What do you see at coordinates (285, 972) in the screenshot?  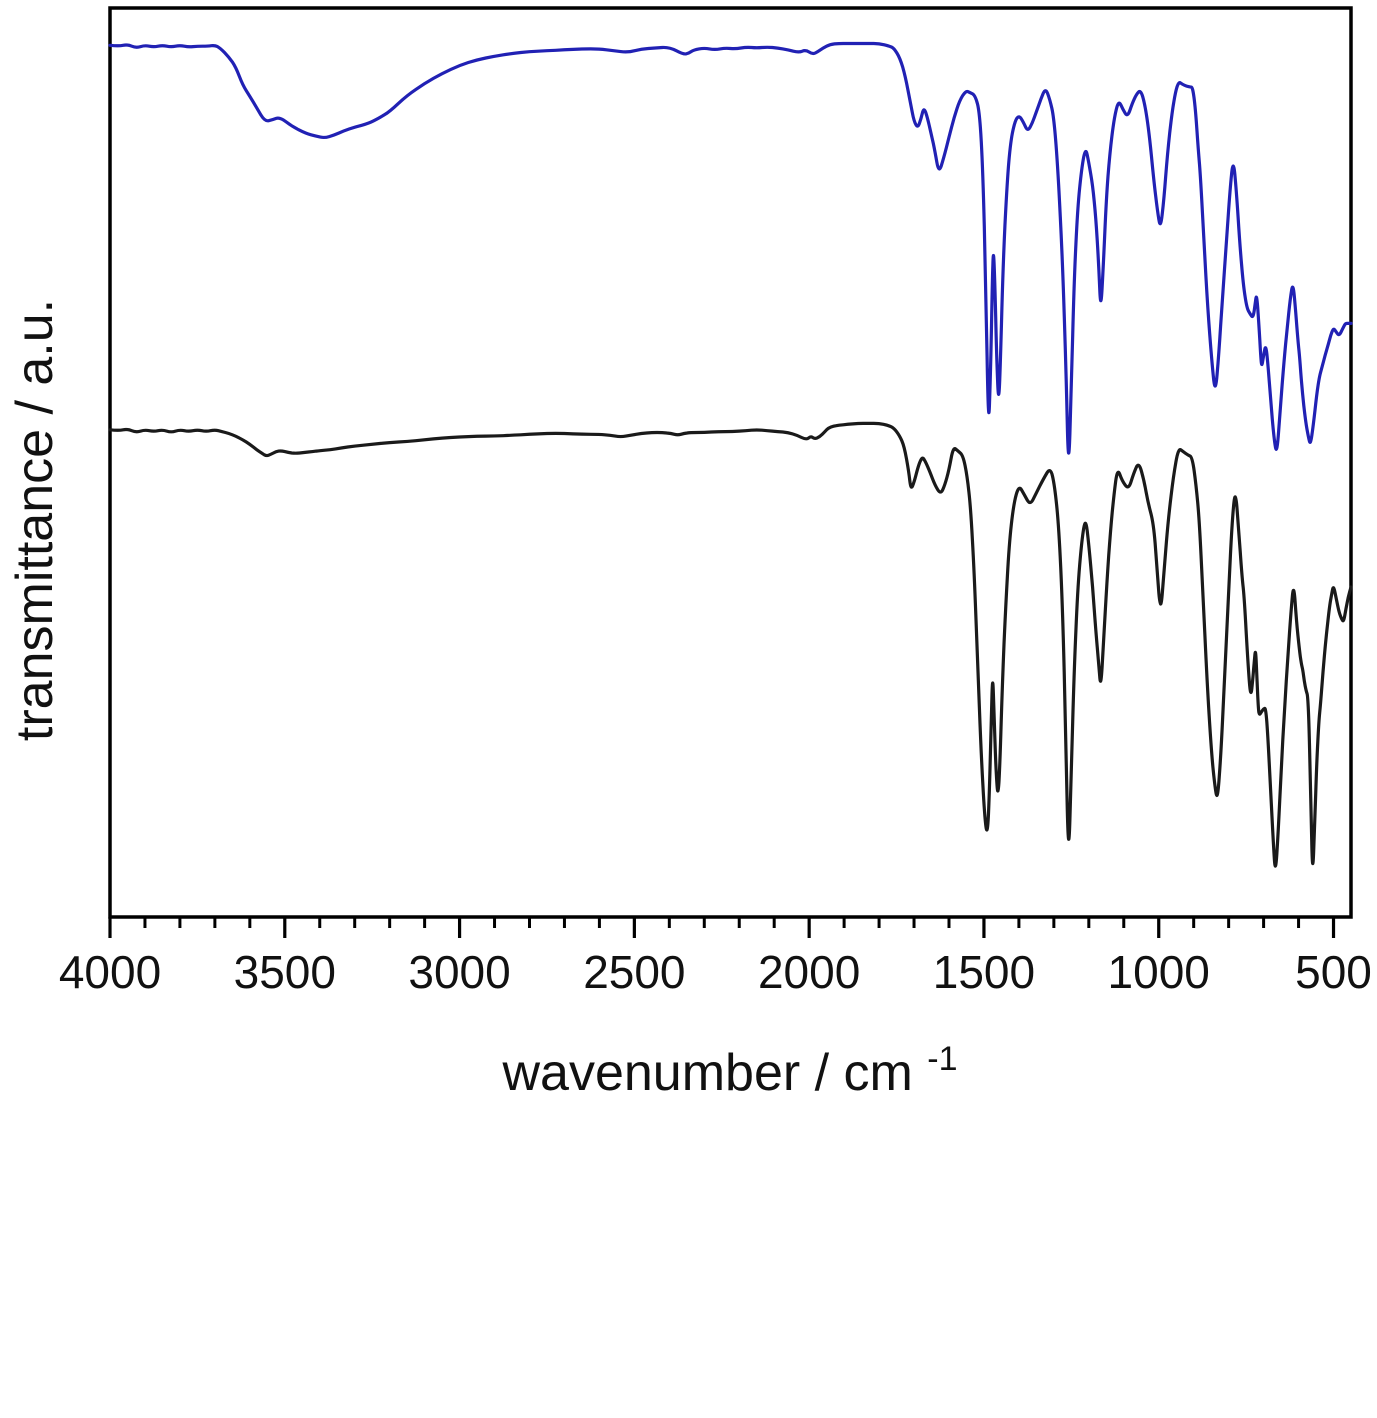 I see `x-tick-label: 3500` at bounding box center [285, 972].